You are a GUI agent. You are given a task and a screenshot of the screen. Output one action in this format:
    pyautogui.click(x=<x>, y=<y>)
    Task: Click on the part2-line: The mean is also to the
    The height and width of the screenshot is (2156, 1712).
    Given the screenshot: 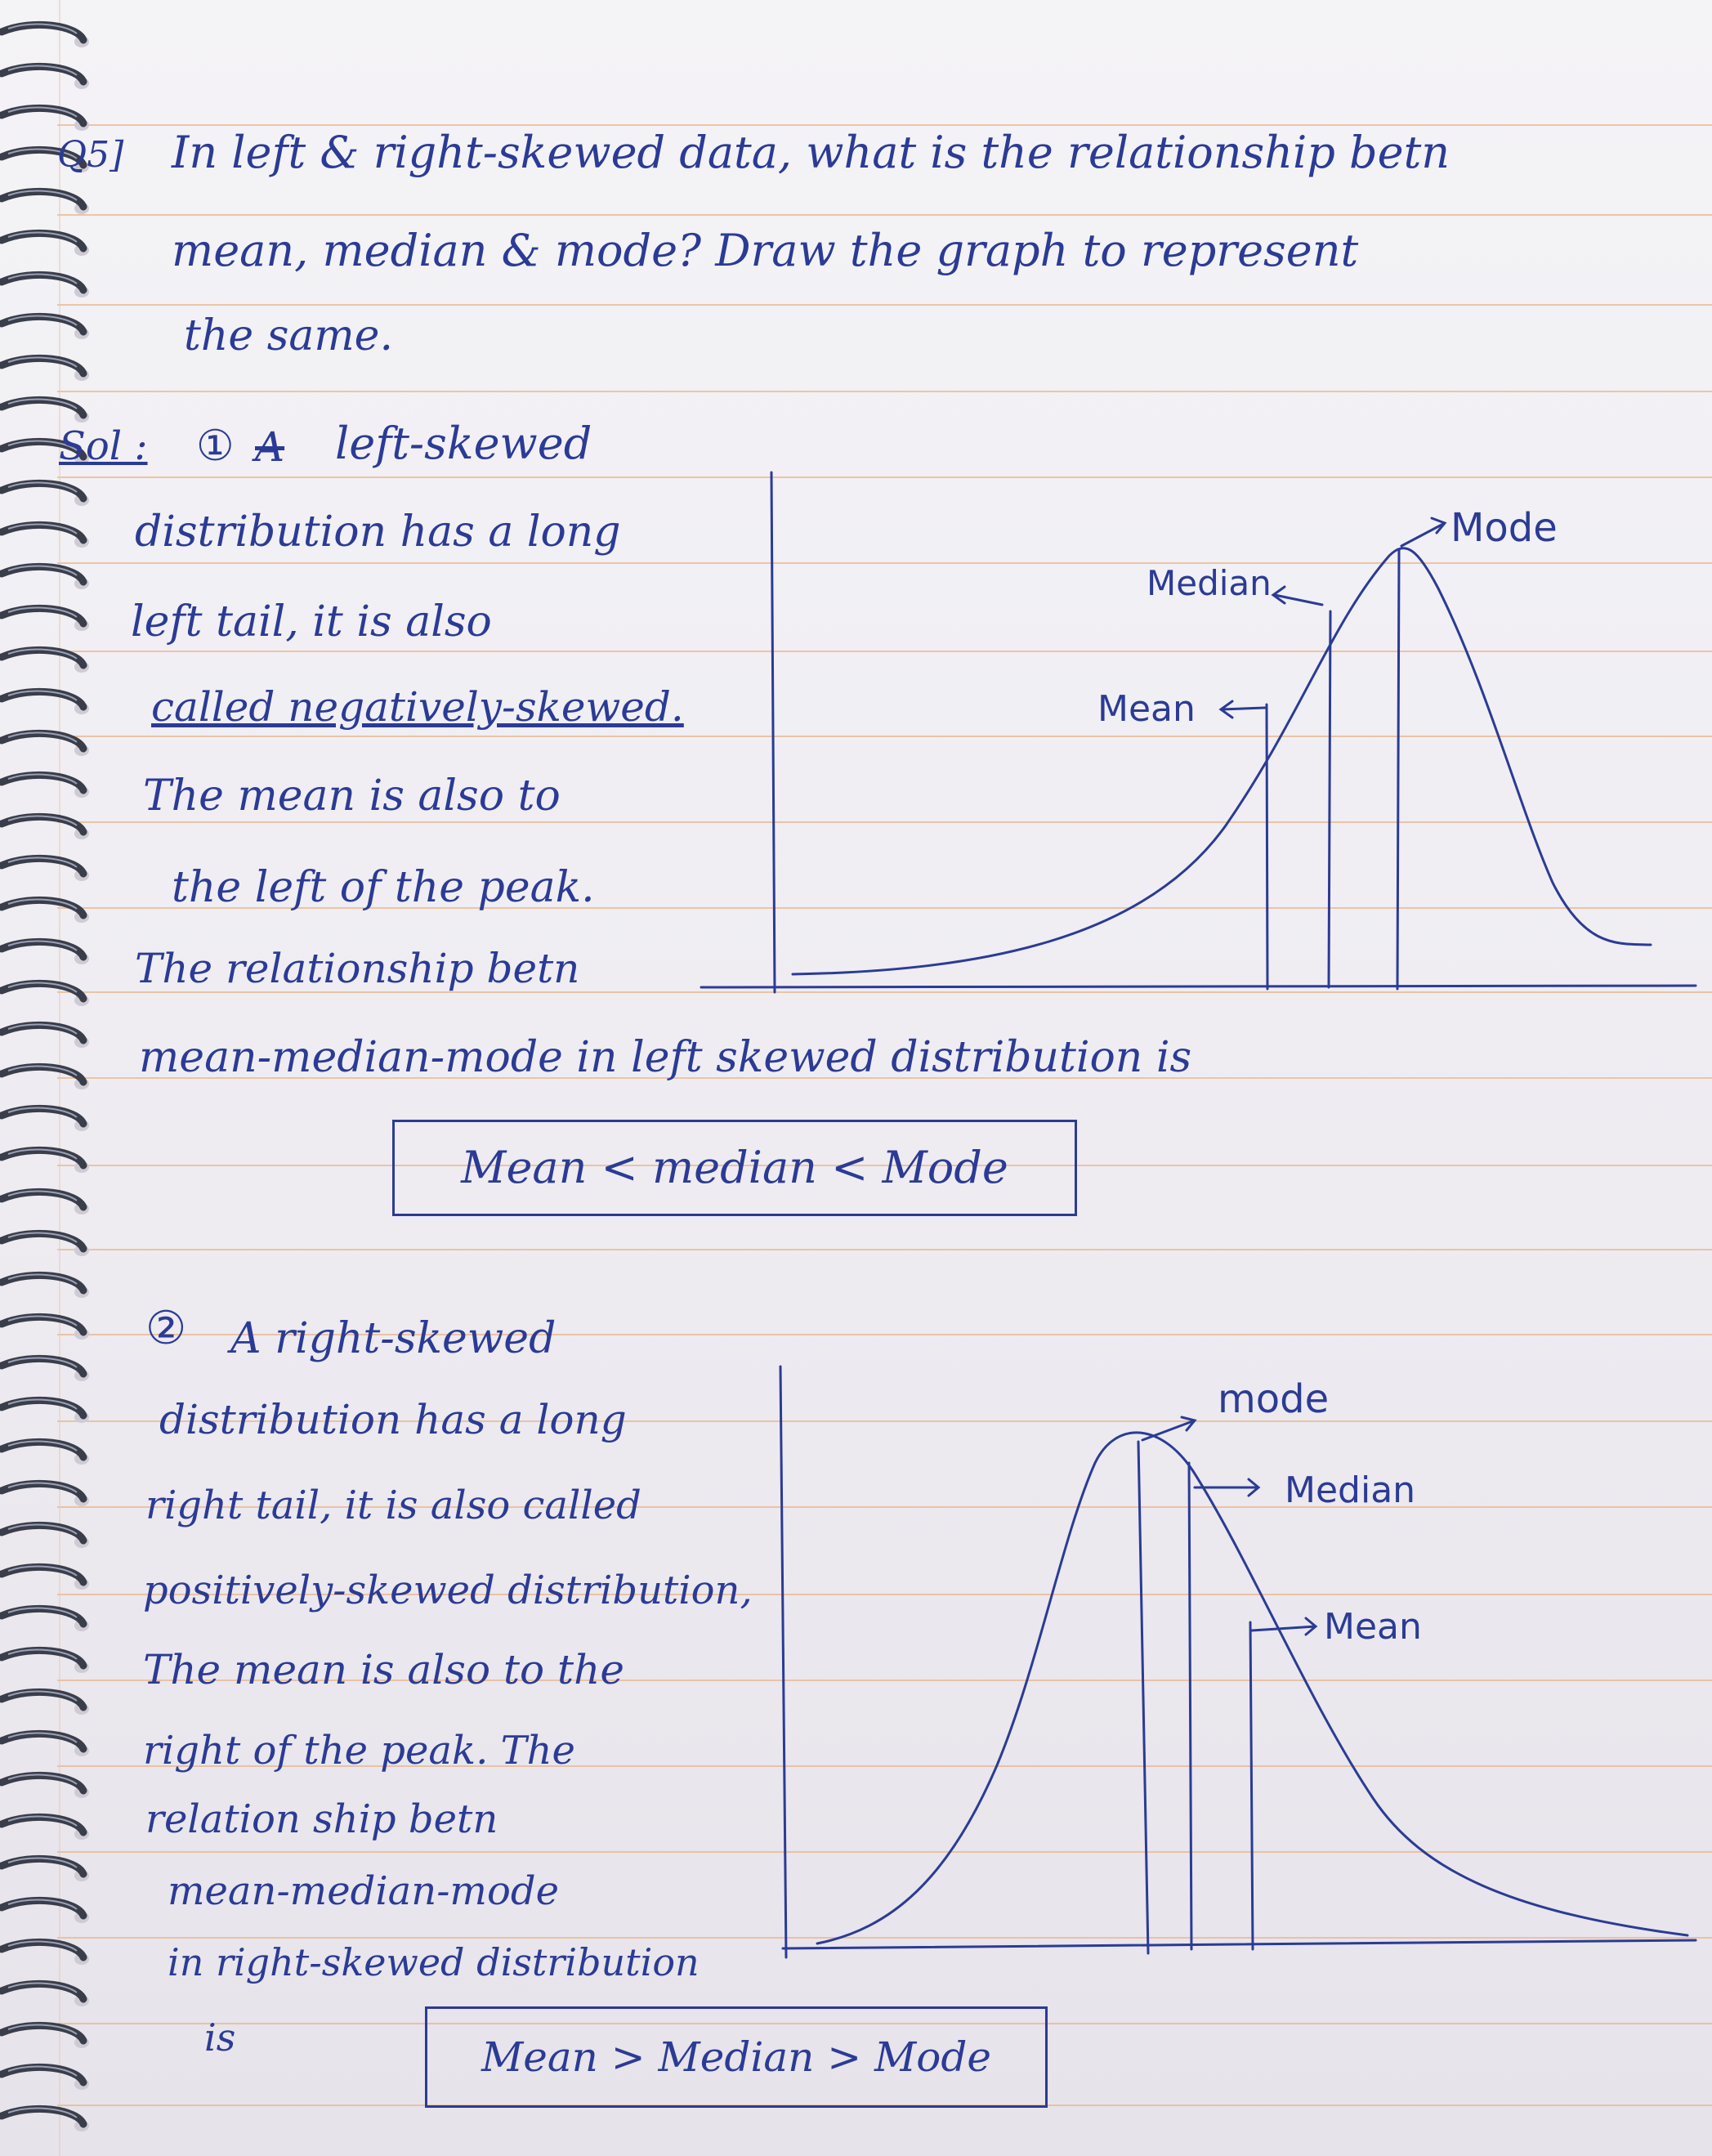 What is the action you would take?
    pyautogui.click(x=384, y=1669)
    